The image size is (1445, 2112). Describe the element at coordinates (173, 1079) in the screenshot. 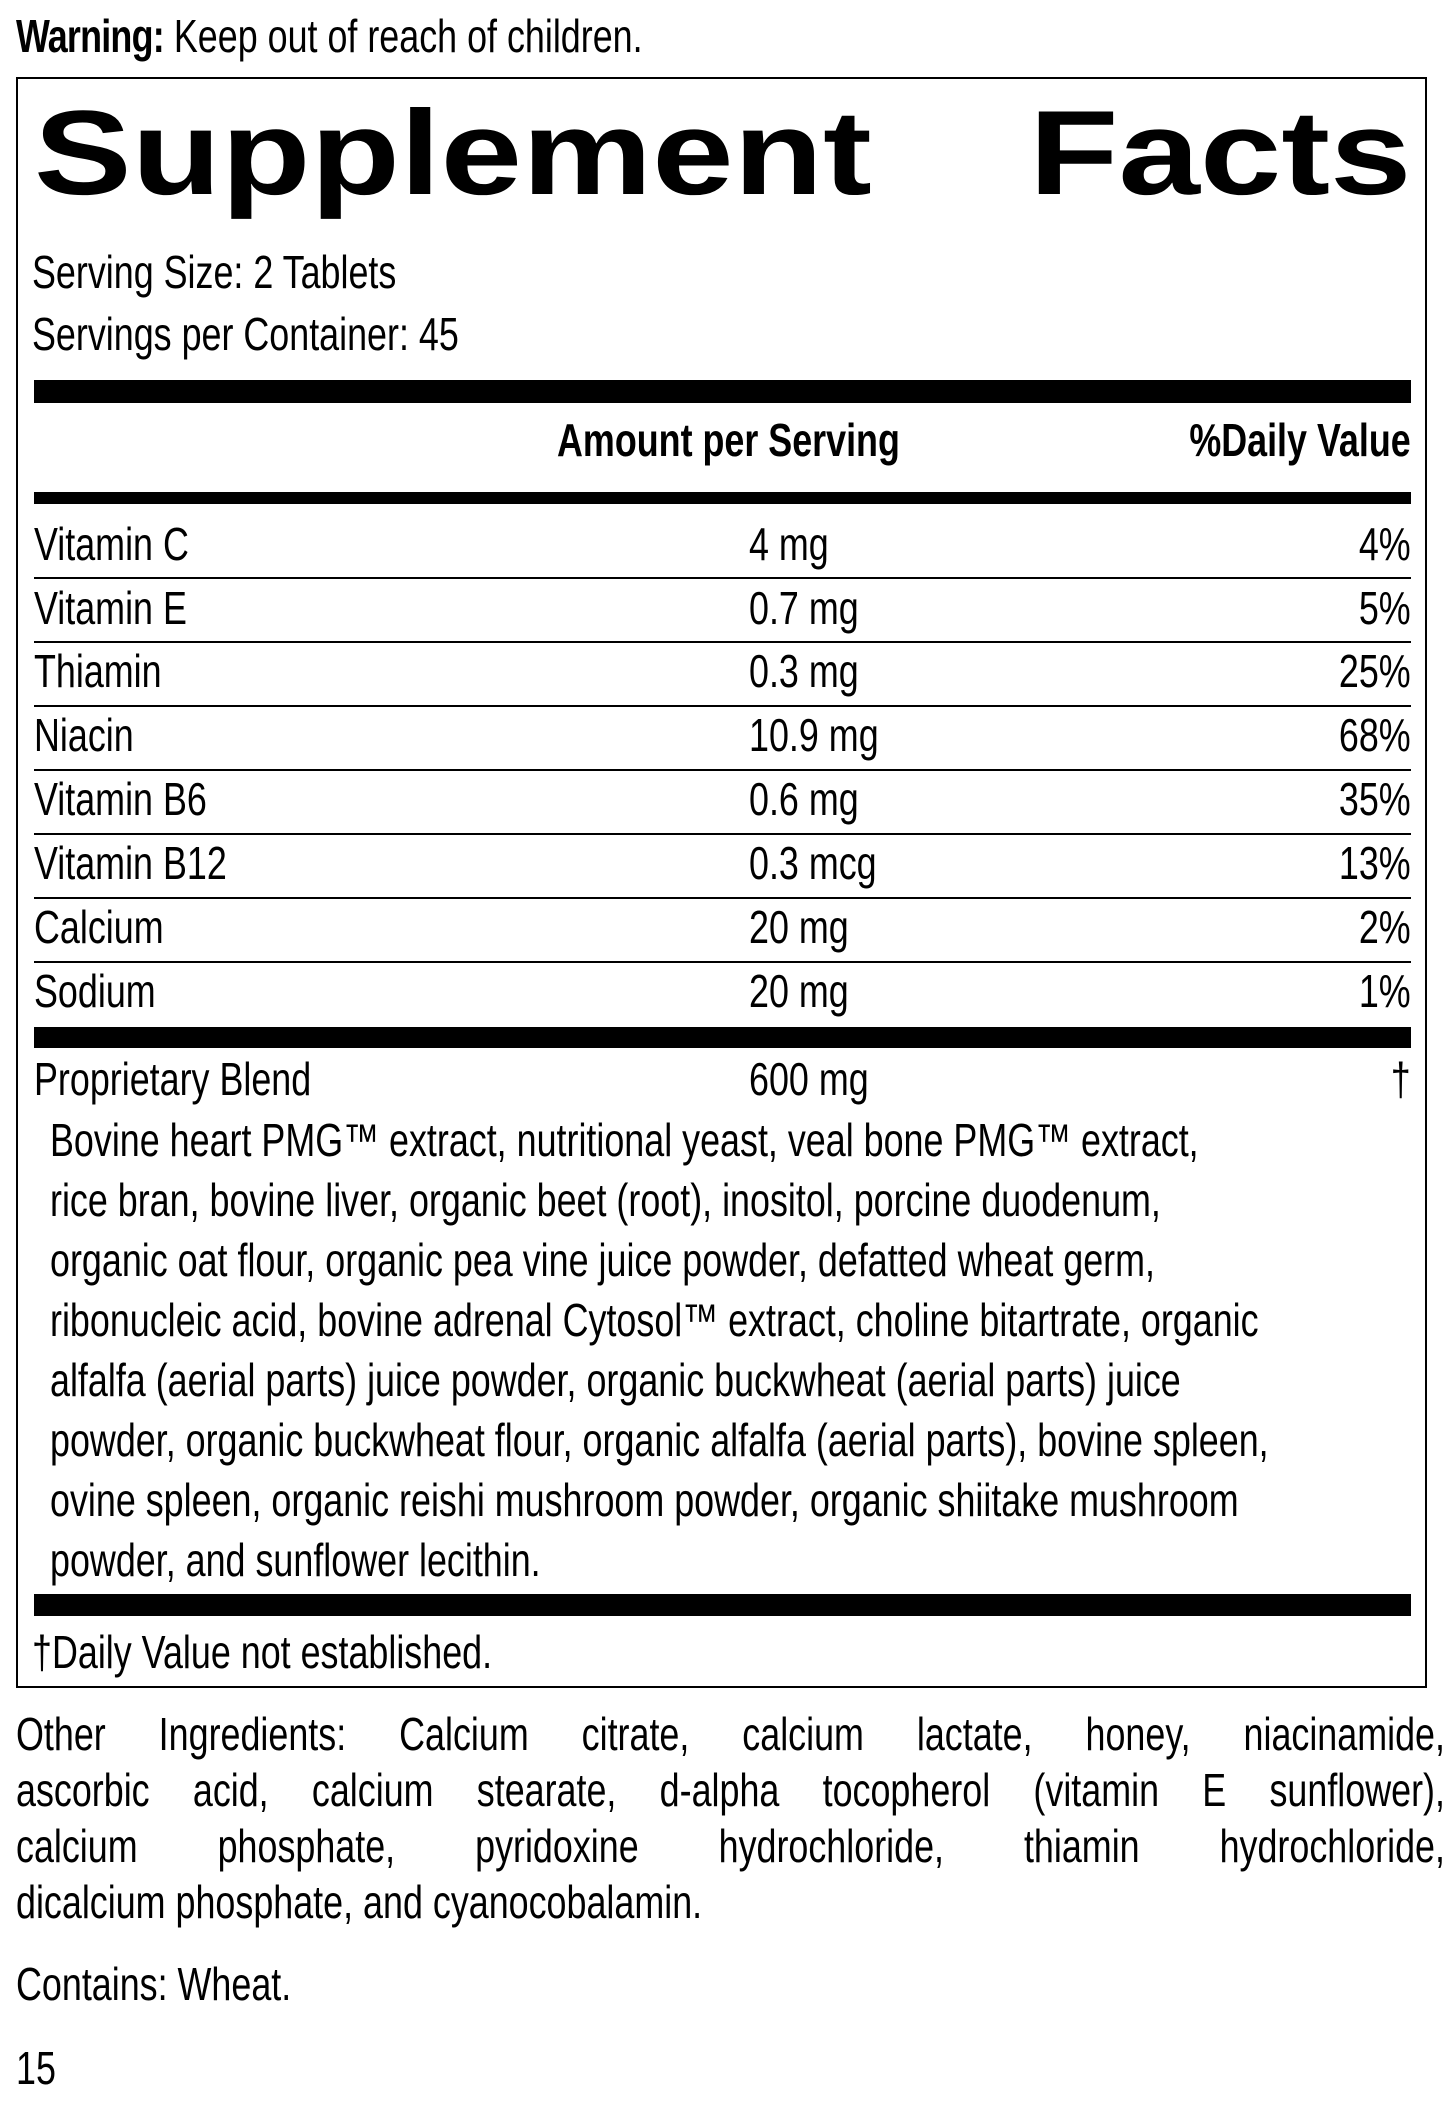

I see `blend-name: Proprietary Blend` at that location.